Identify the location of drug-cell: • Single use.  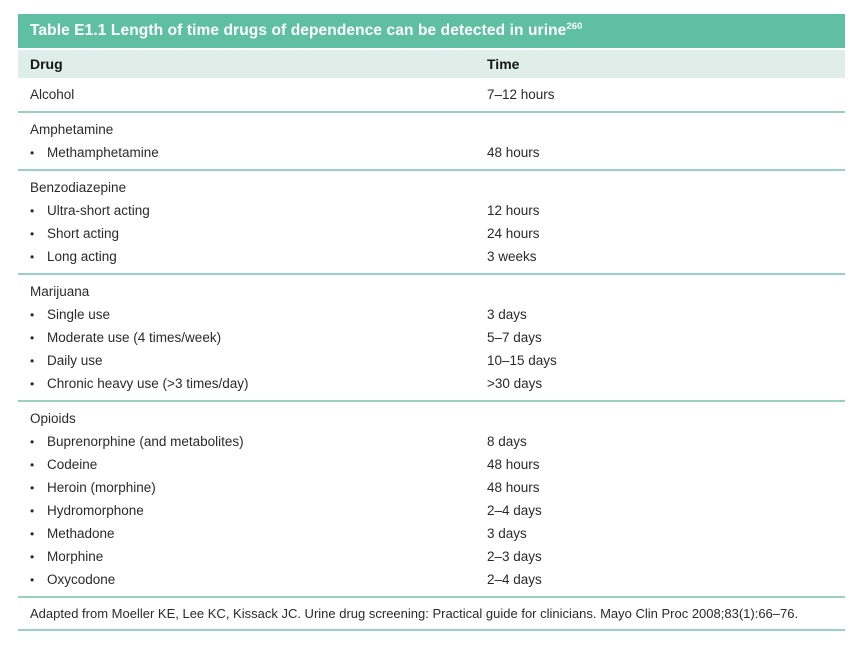
(252, 314).